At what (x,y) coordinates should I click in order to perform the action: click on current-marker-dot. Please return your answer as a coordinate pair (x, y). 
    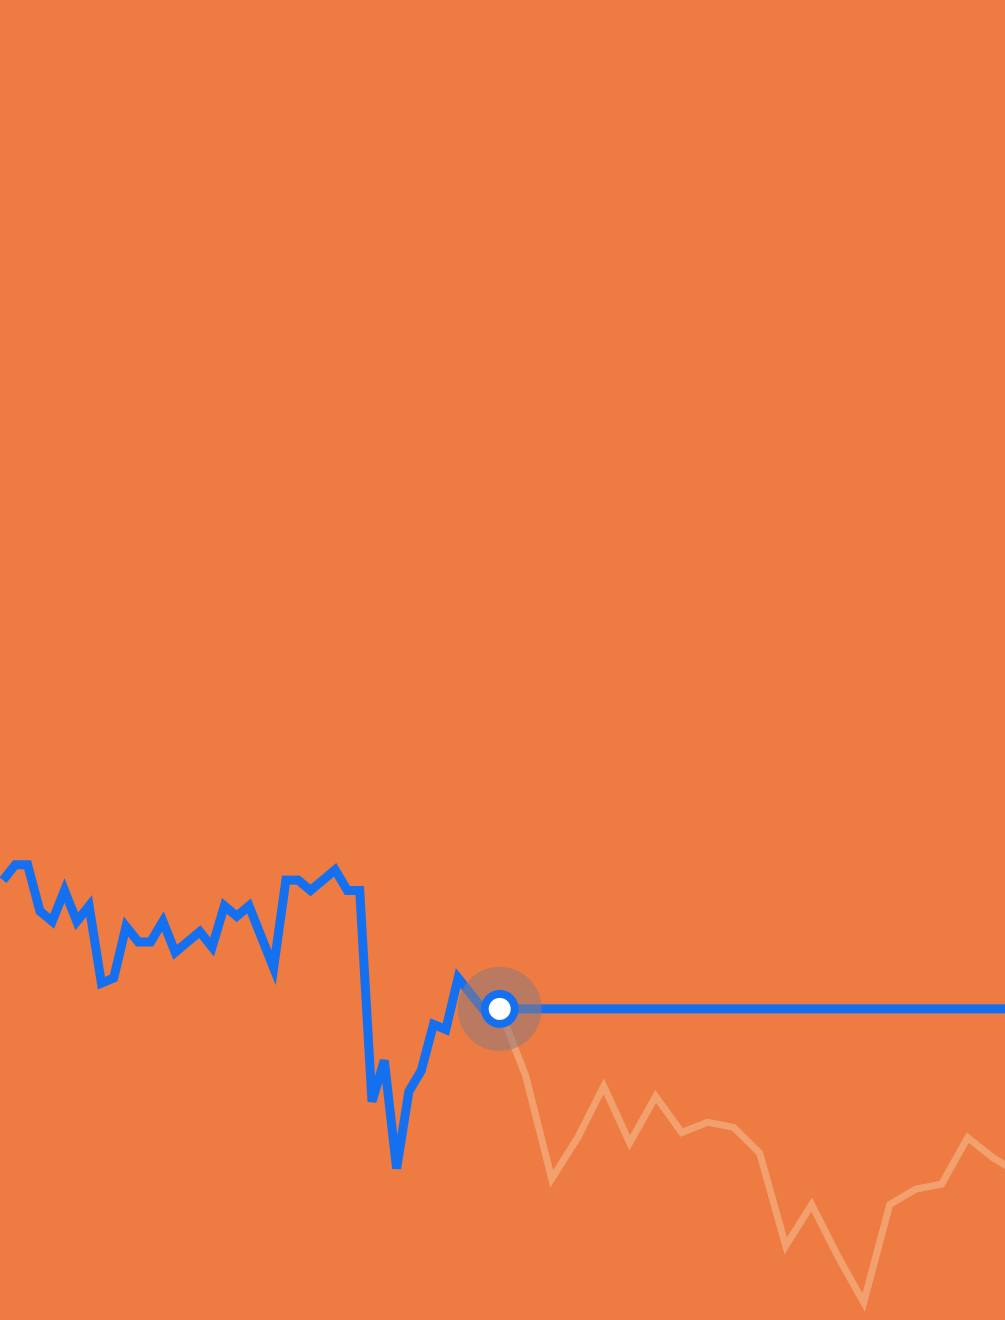
    Looking at the image, I should click on (499, 1008).